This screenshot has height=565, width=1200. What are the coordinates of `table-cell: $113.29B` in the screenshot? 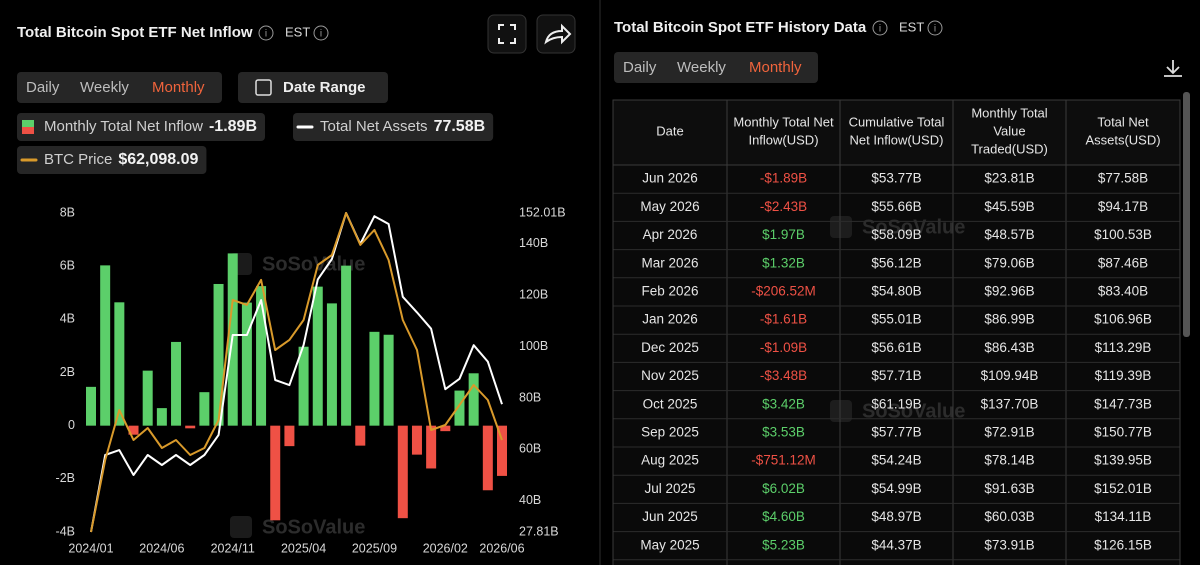 It's located at (1123, 347).